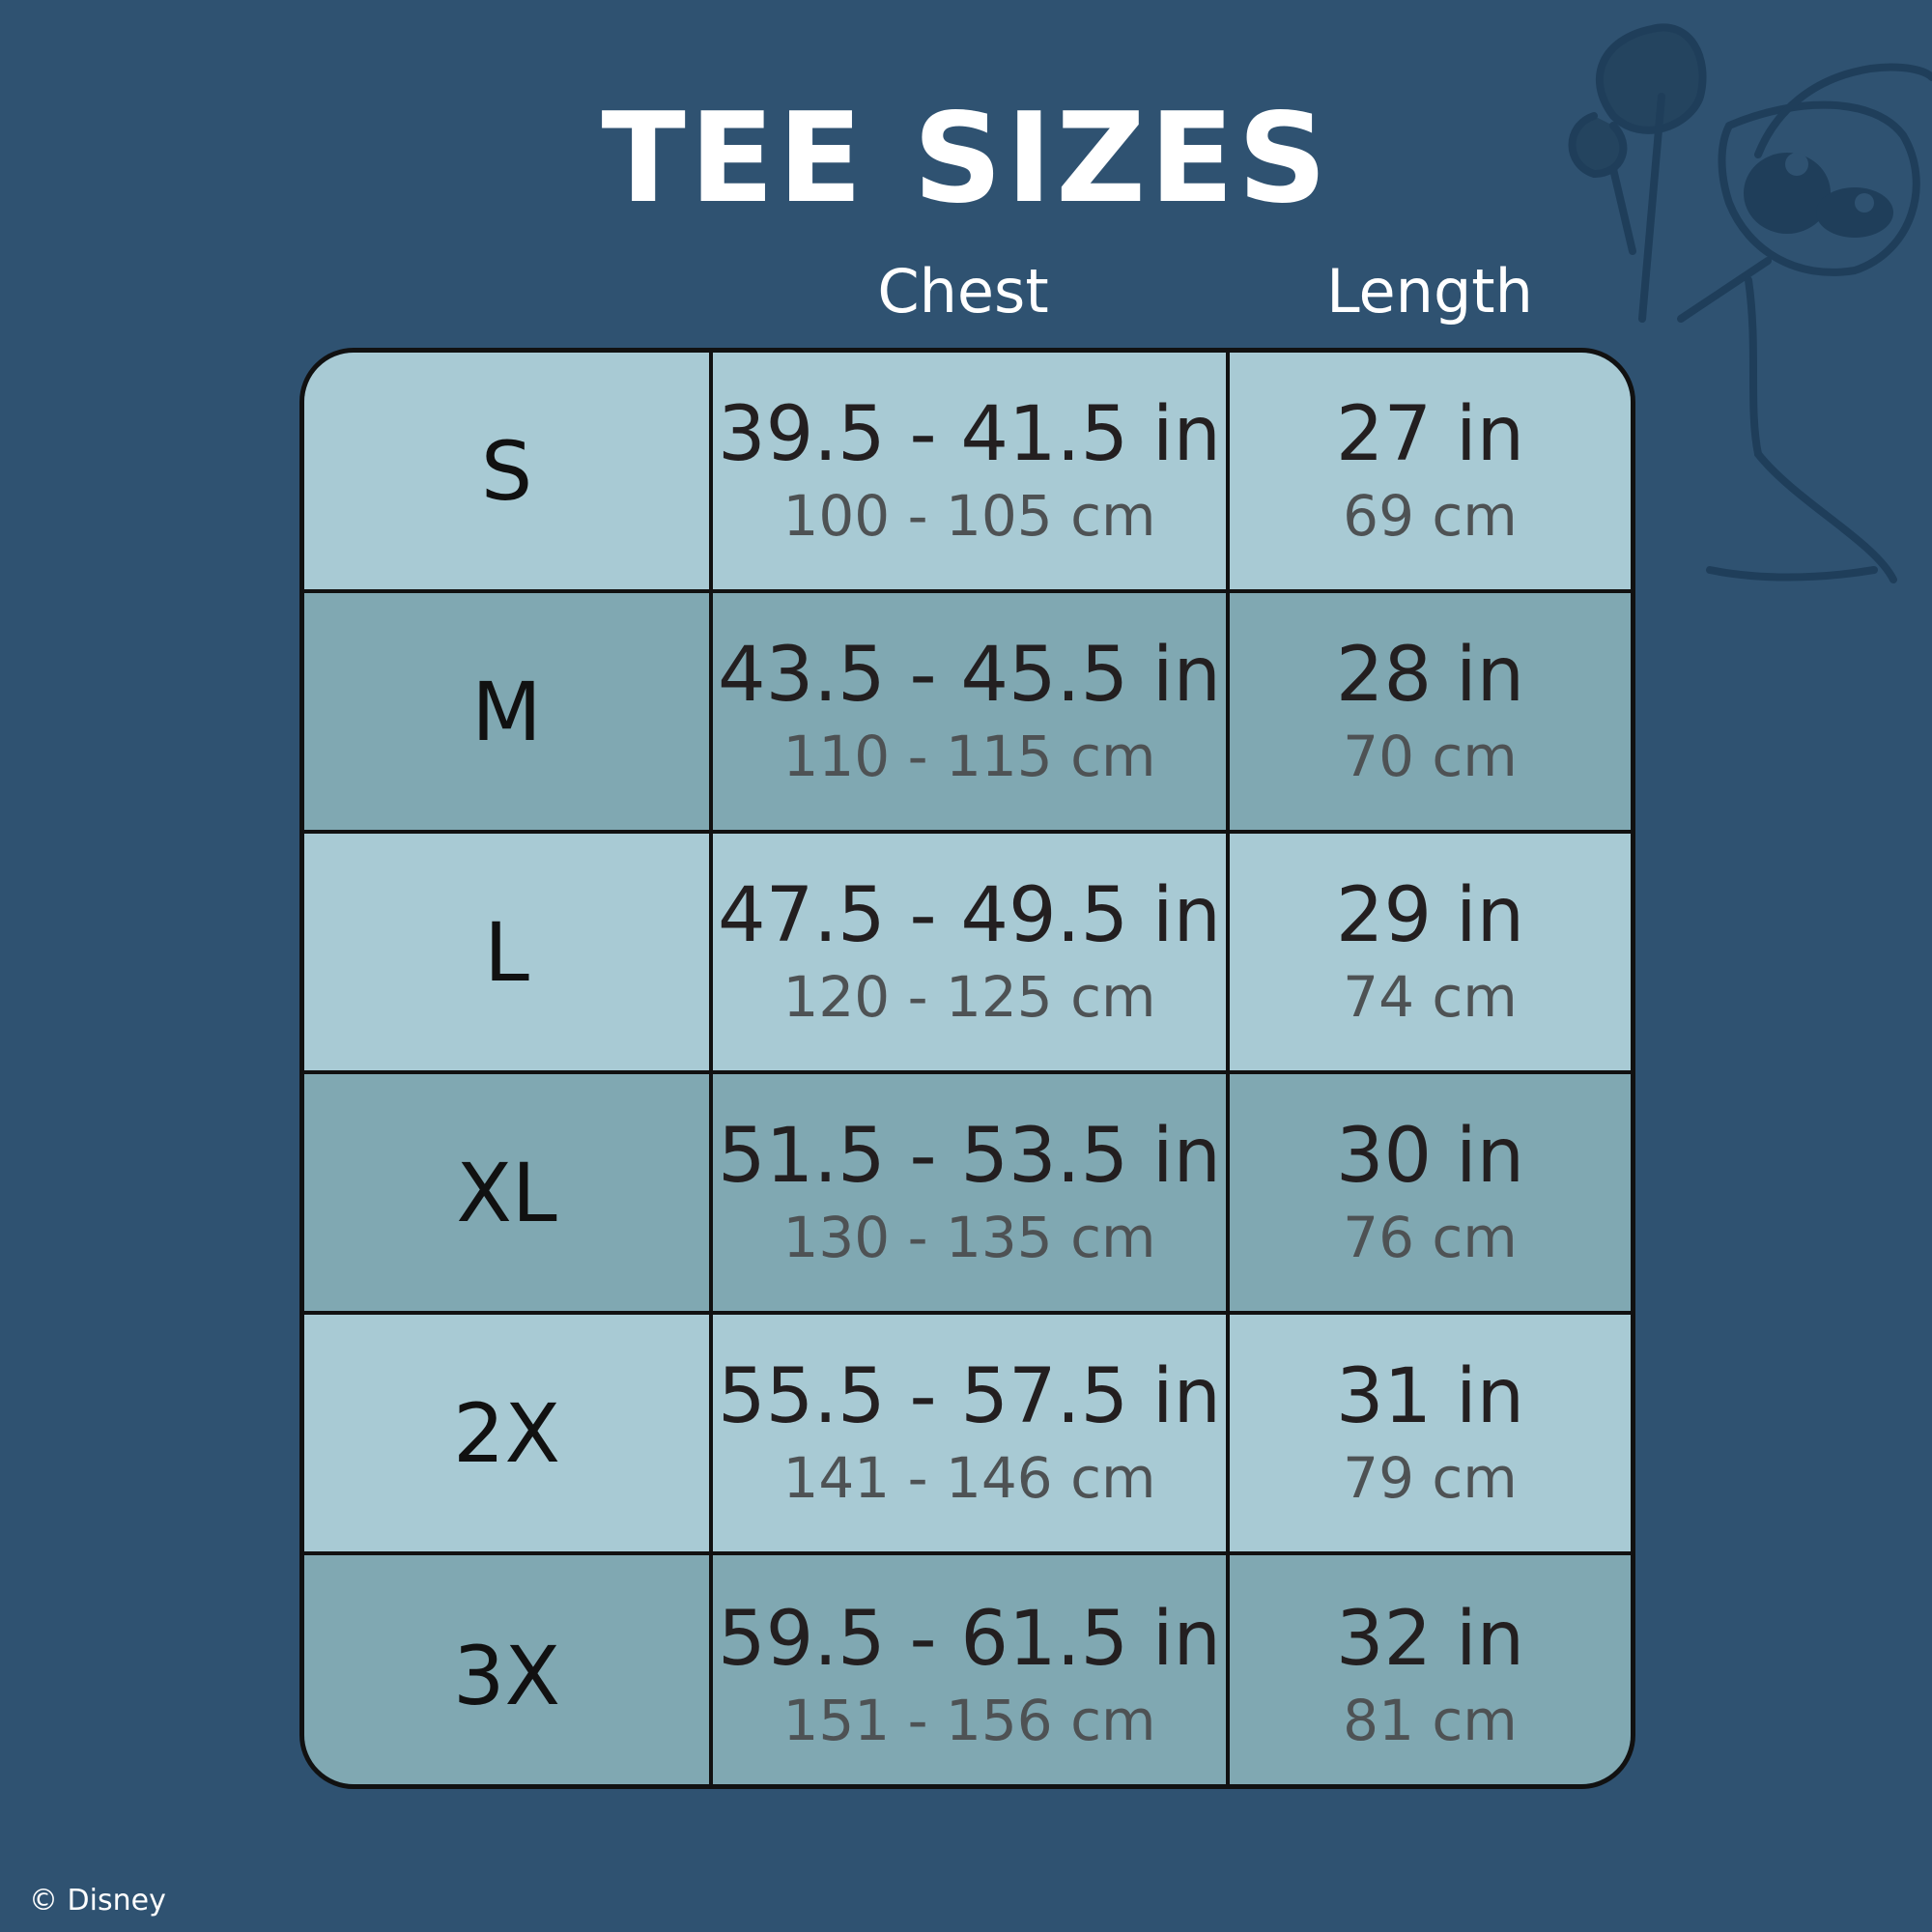  I want to click on length-cell: 32 in 81 cm, so click(1430, 1669).